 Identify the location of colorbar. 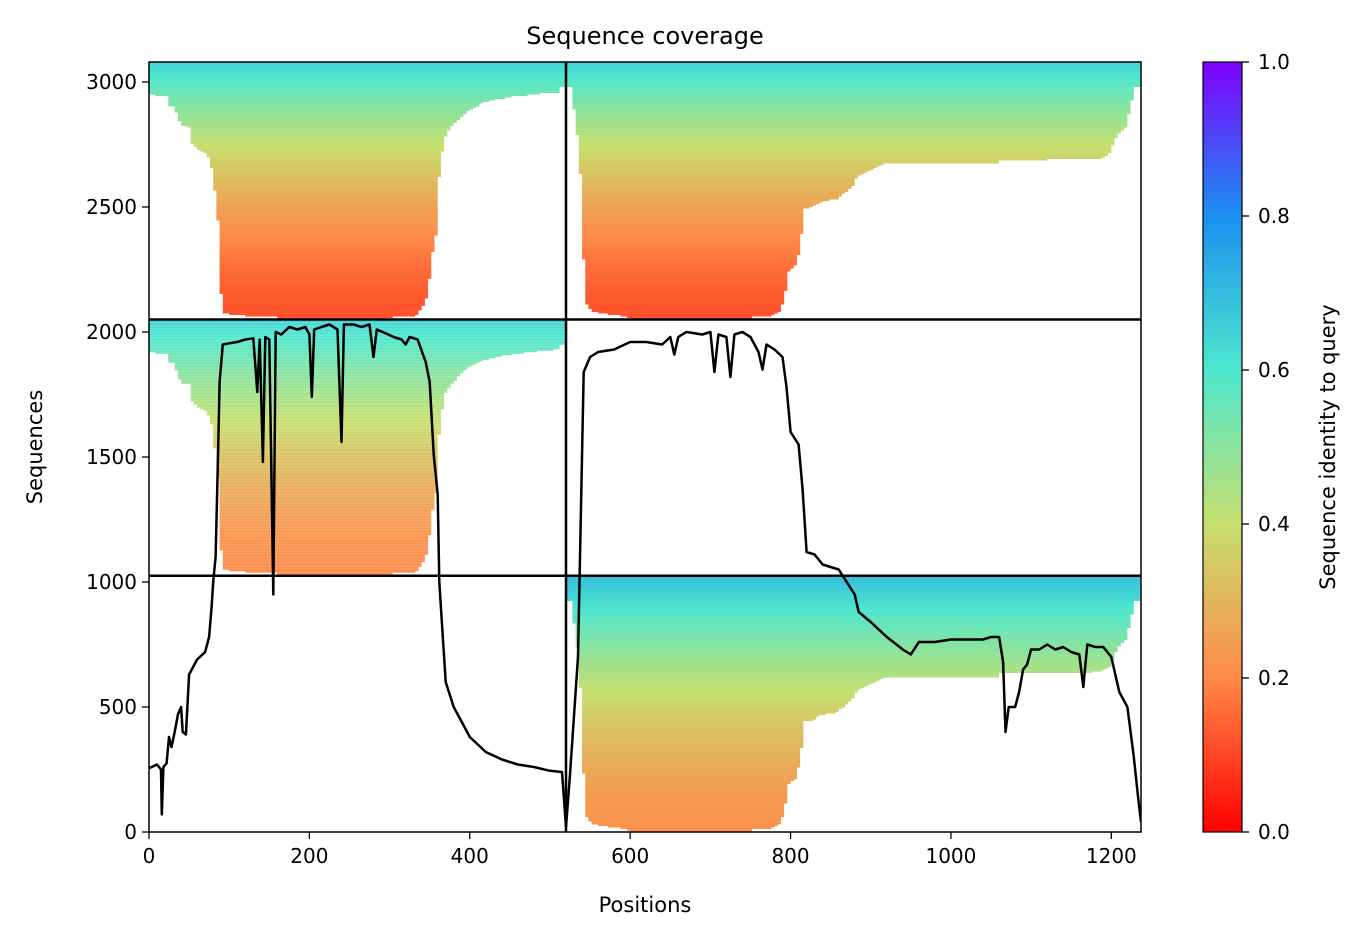
(1222, 447).